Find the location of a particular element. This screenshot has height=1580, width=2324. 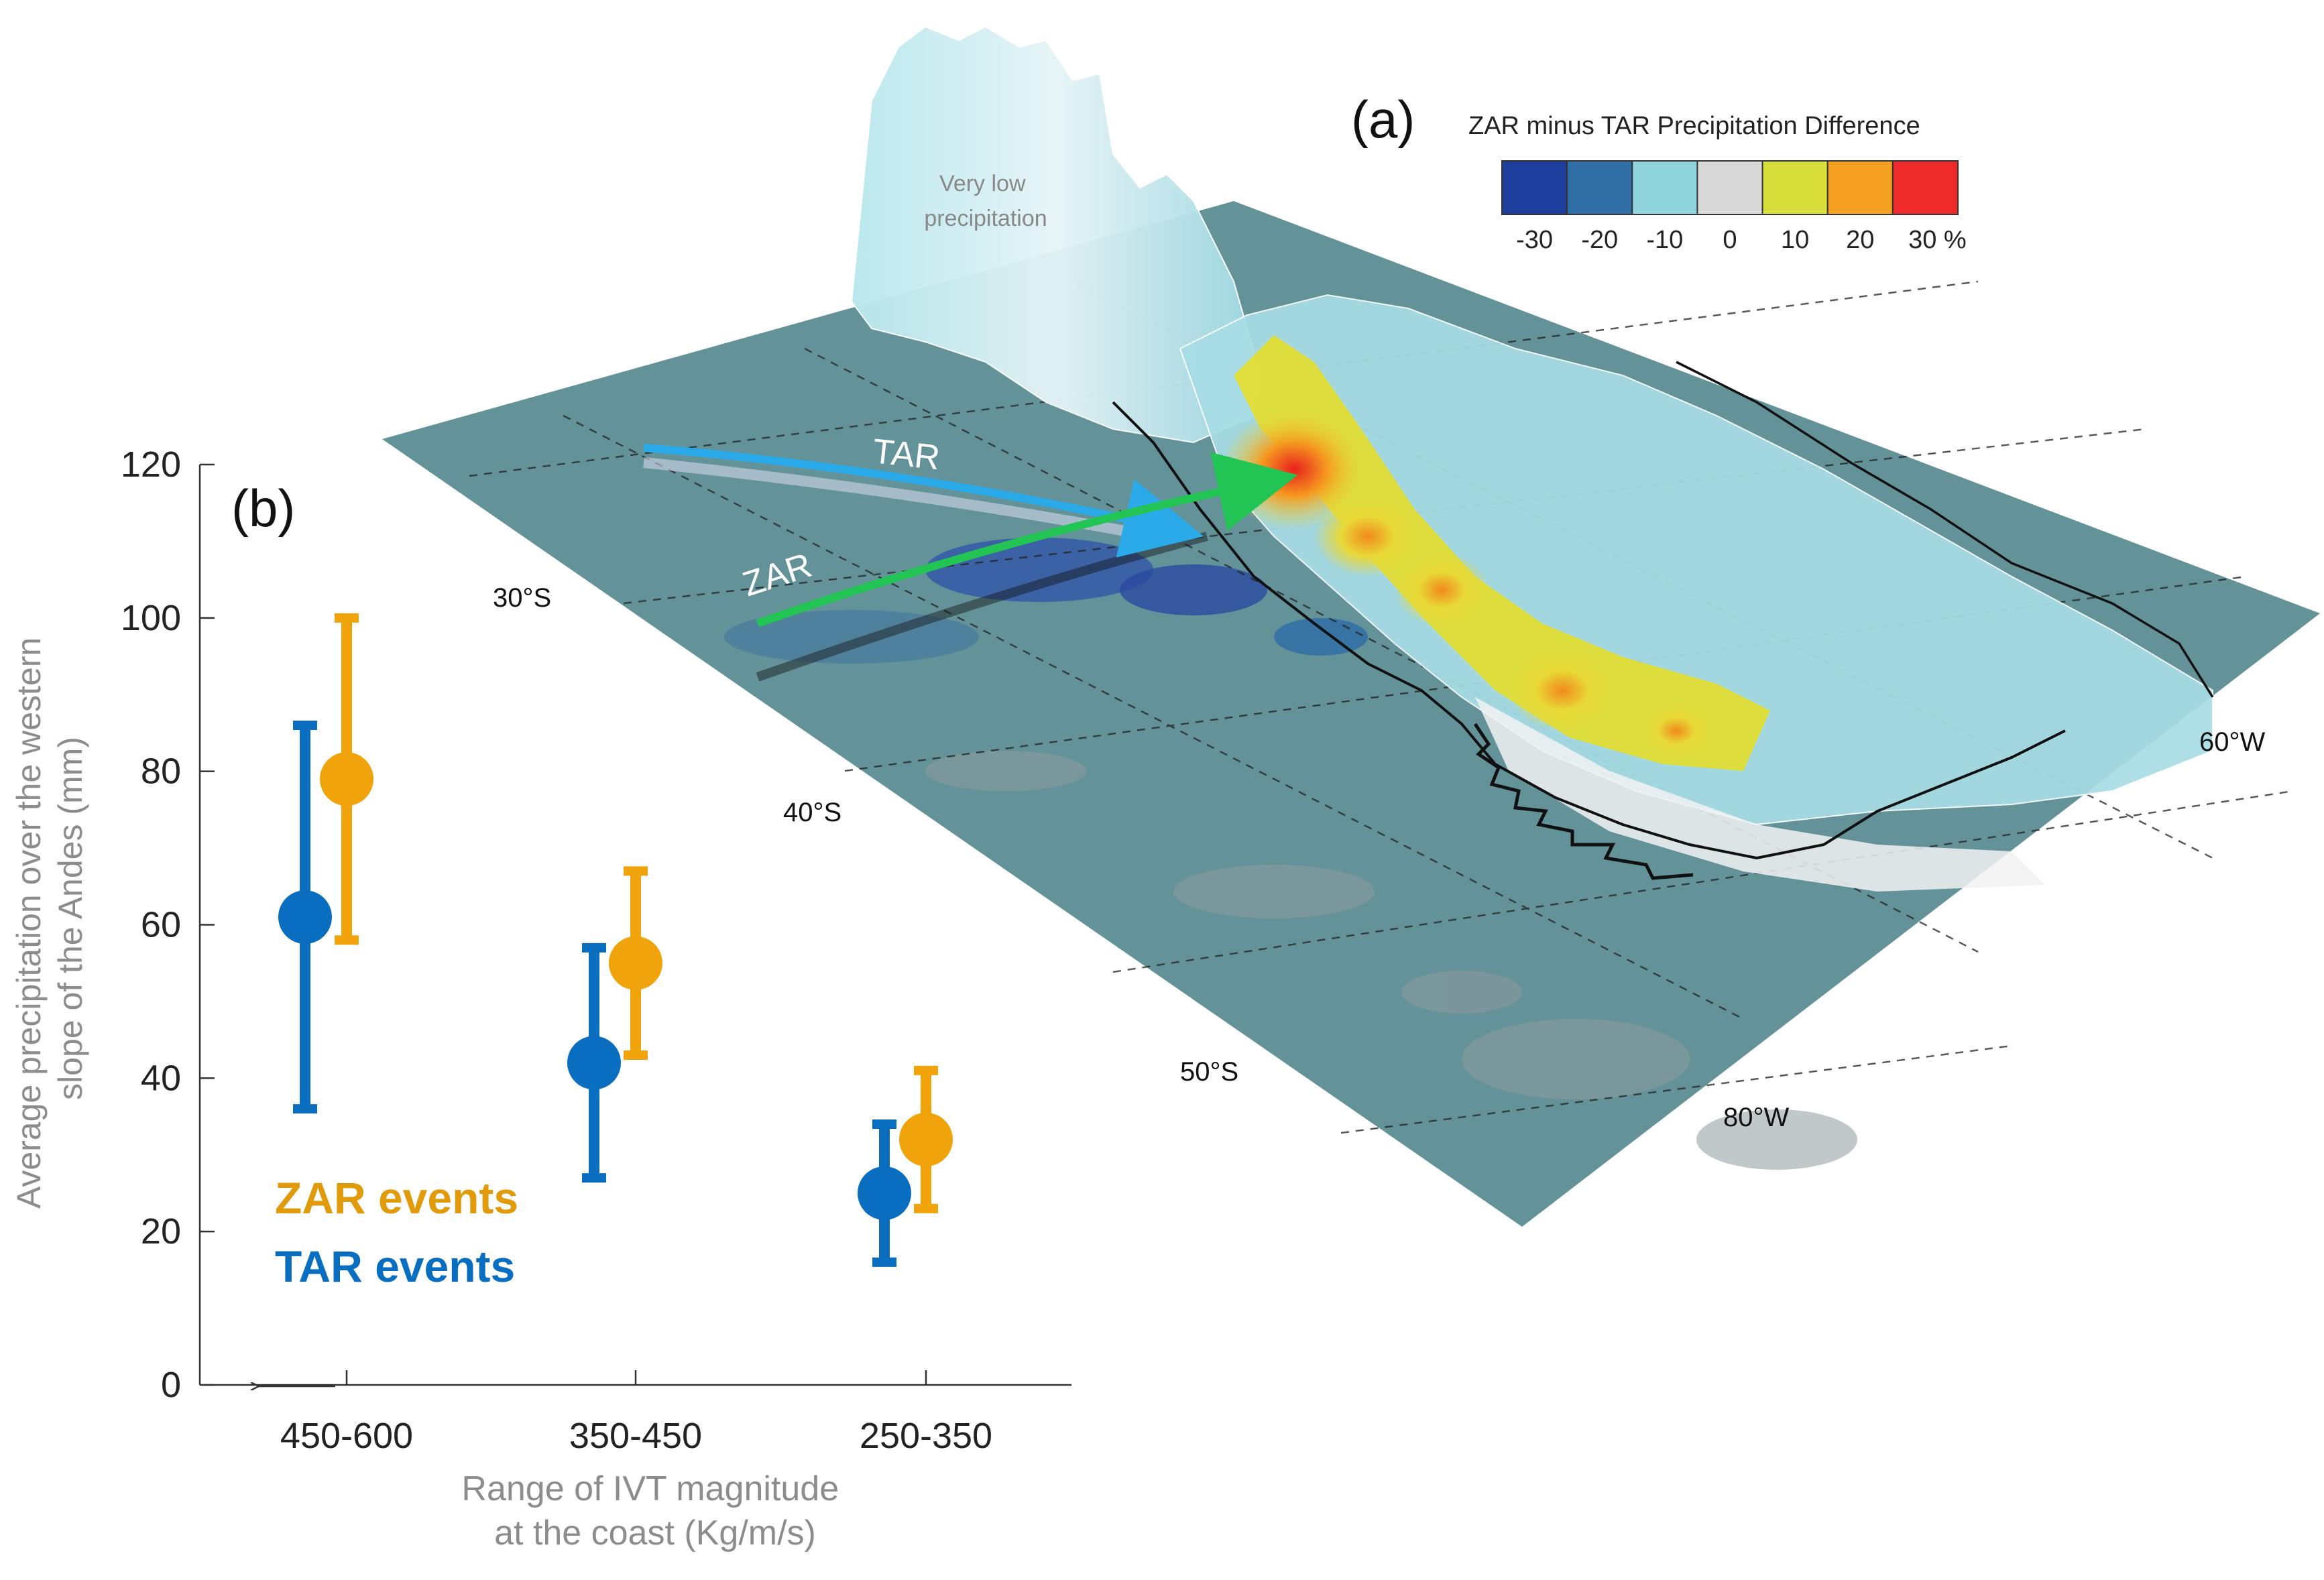

dry-annotation: Very low precipitation is located at coordinates (985, 201).